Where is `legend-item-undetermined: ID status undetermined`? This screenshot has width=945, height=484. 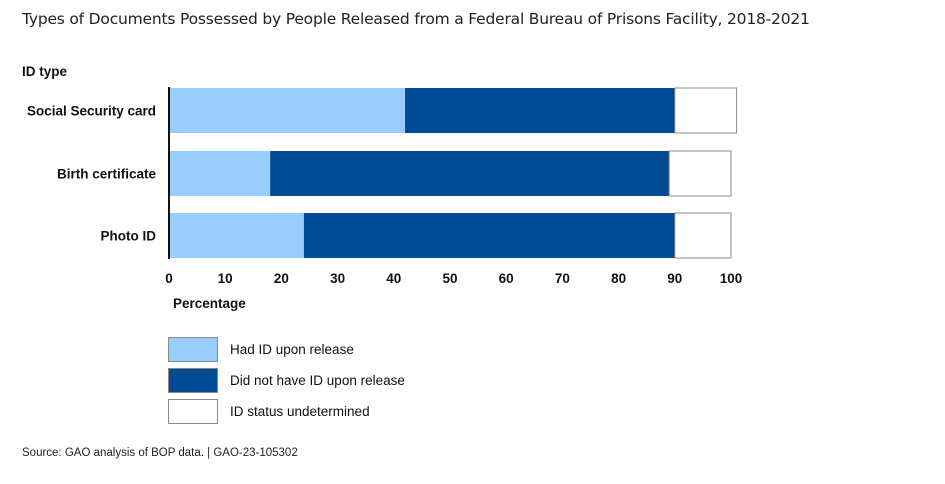 legend-item-undetermined: ID status undetermined is located at coordinates (286, 411).